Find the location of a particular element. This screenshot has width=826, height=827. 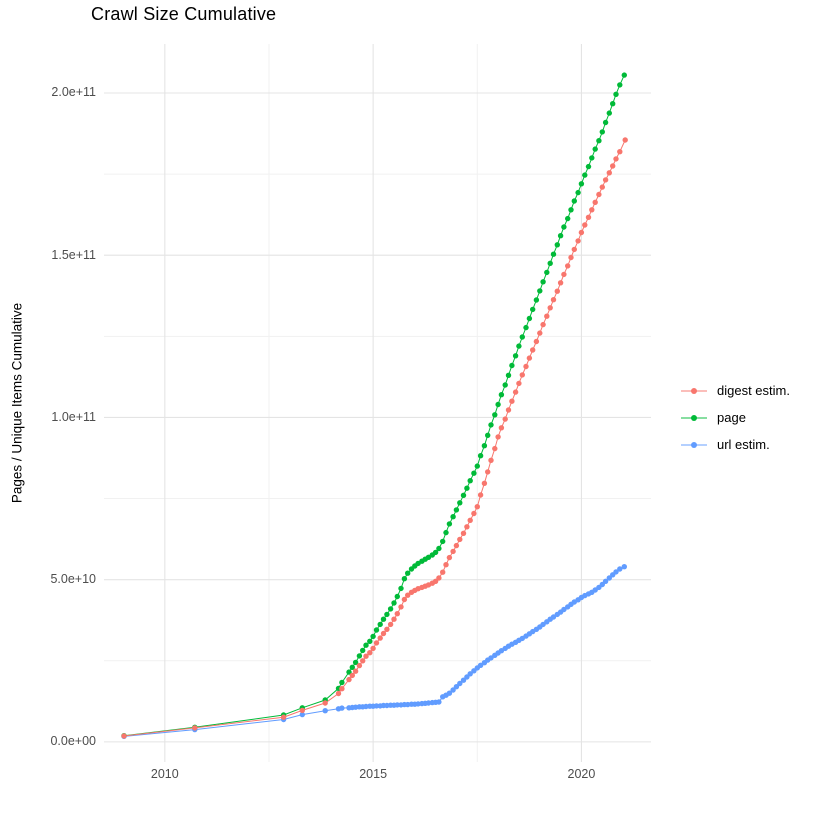

y-tick-label: 1.0e+11 is located at coordinates (73, 416).